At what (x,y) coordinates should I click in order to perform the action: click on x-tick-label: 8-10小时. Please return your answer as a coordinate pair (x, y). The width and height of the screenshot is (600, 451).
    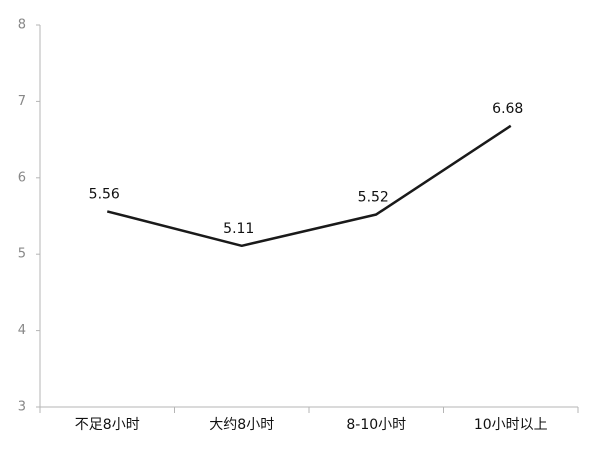
    Looking at the image, I should click on (376, 425).